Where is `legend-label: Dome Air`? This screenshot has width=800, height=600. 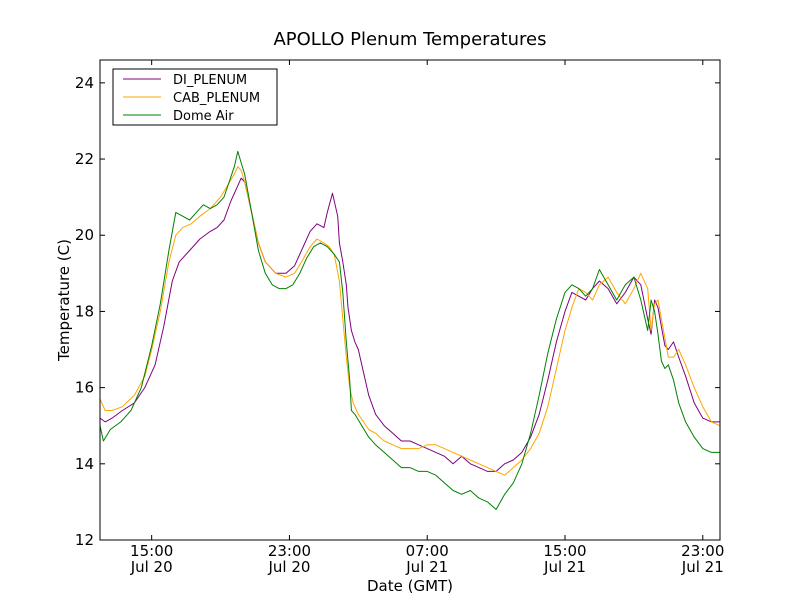
legend-label: Dome Air is located at coordinates (203, 116).